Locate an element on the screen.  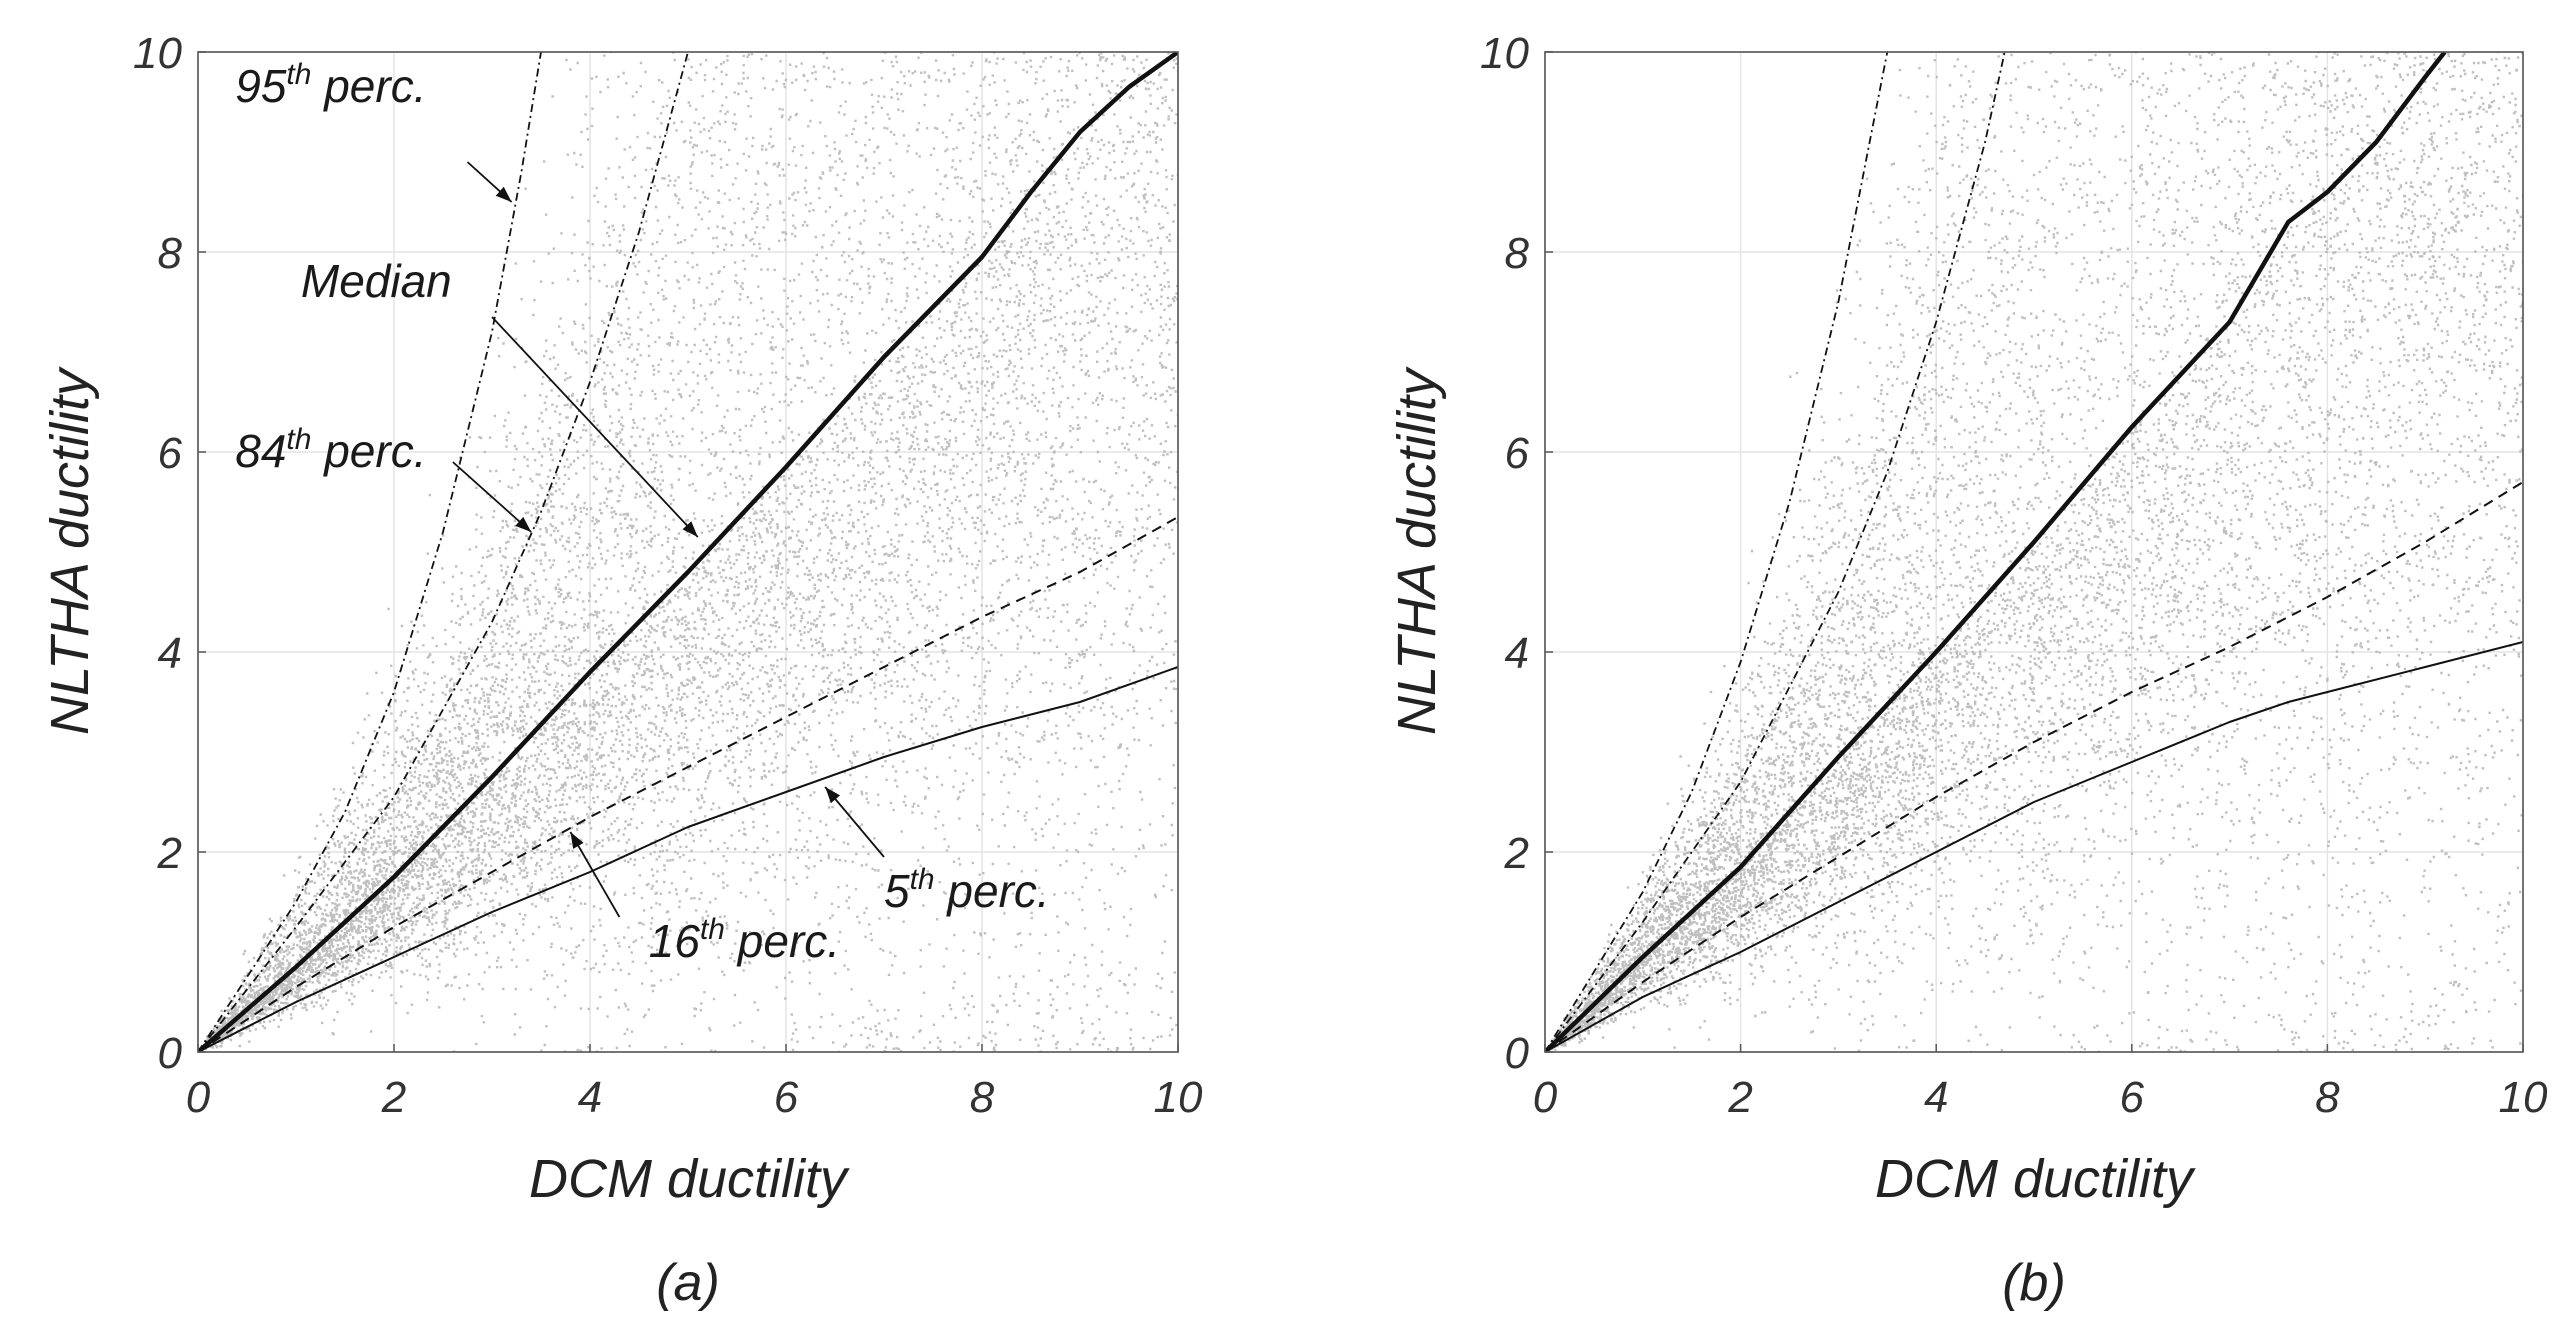
annotation-84th: 84th perc. is located at coordinates (383, 478).